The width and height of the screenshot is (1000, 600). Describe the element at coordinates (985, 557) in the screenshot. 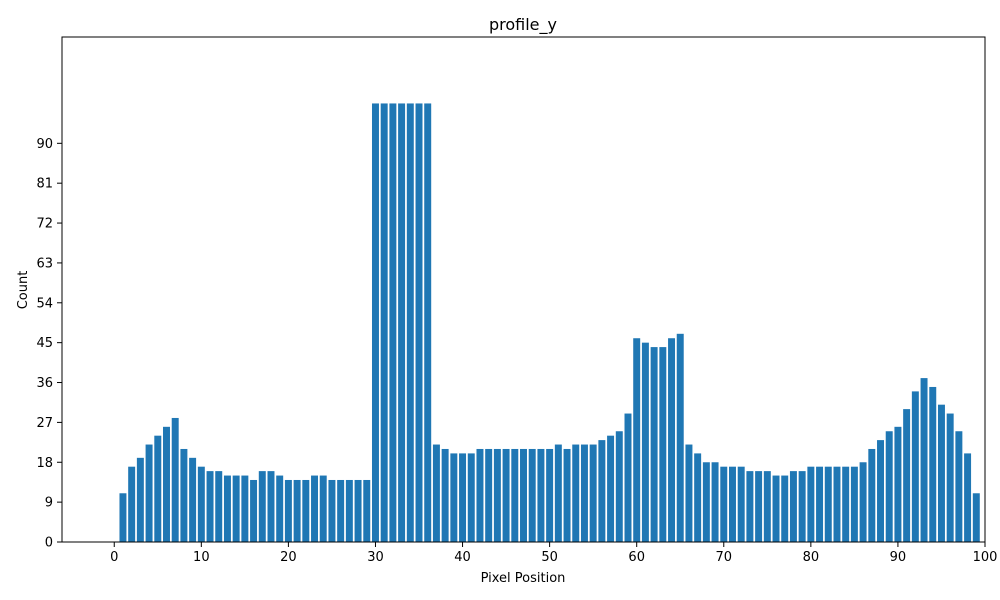

I see `x-tick-label: 100` at that location.